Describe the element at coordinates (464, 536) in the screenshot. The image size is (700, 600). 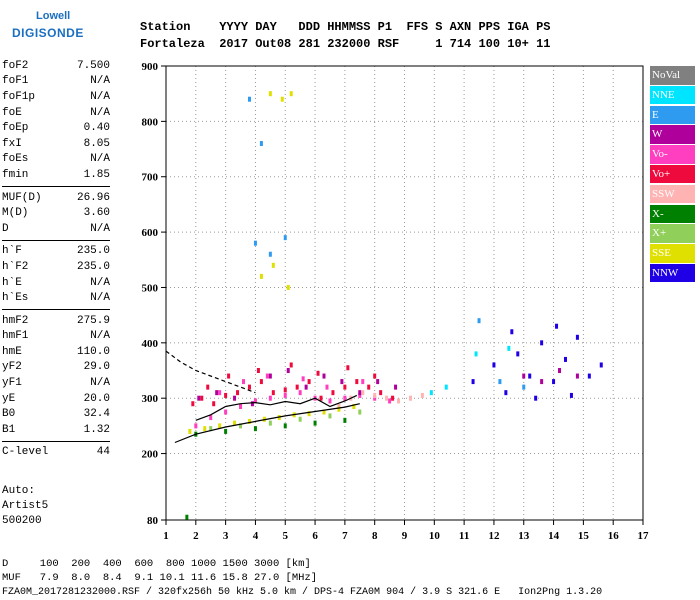
I see `x-tick-label: 11` at that location.